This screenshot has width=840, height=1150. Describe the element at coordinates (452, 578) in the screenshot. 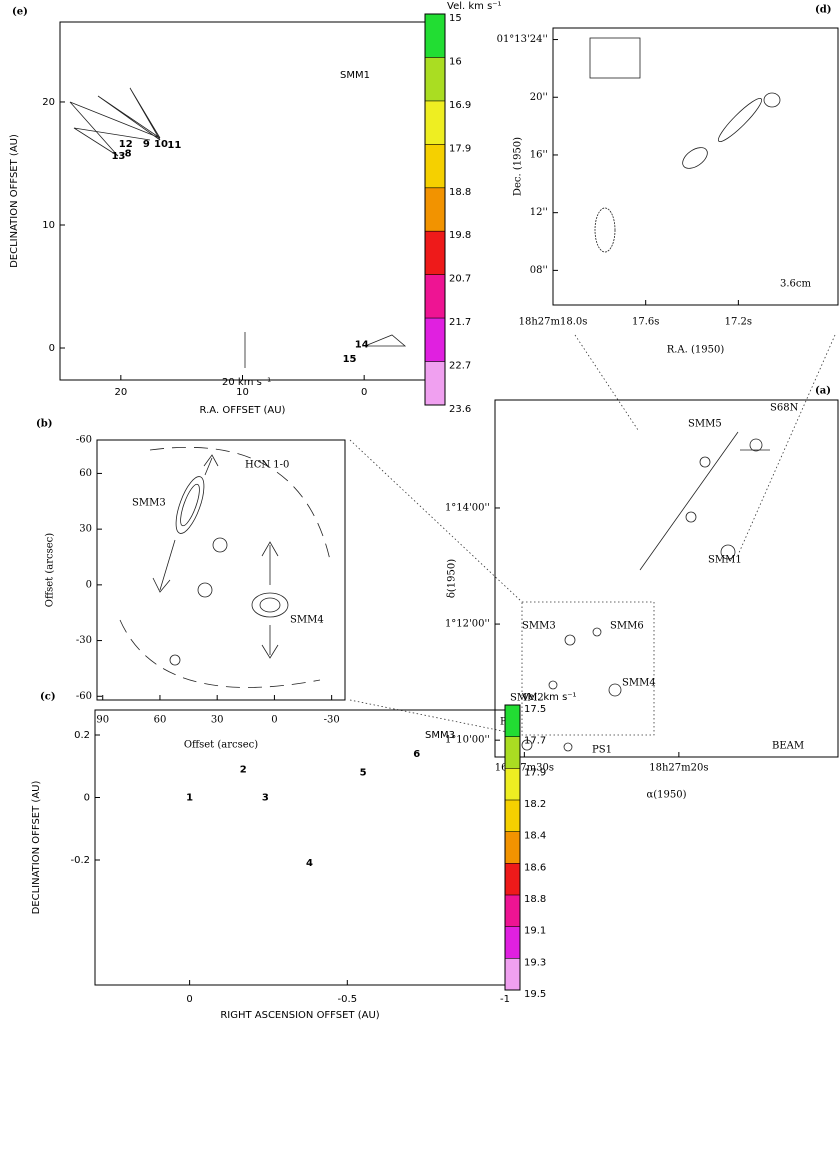

I see `y-axis-label: δ(1950)` at that location.